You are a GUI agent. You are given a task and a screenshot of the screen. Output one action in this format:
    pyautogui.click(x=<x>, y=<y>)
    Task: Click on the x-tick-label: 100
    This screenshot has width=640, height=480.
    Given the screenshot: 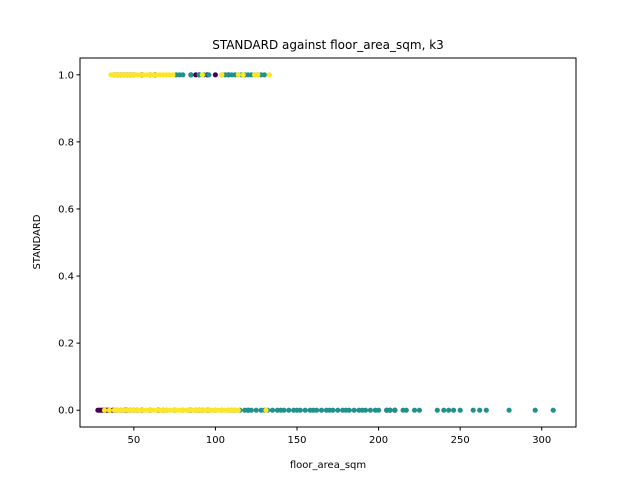 What is the action you would take?
    pyautogui.click(x=215, y=440)
    